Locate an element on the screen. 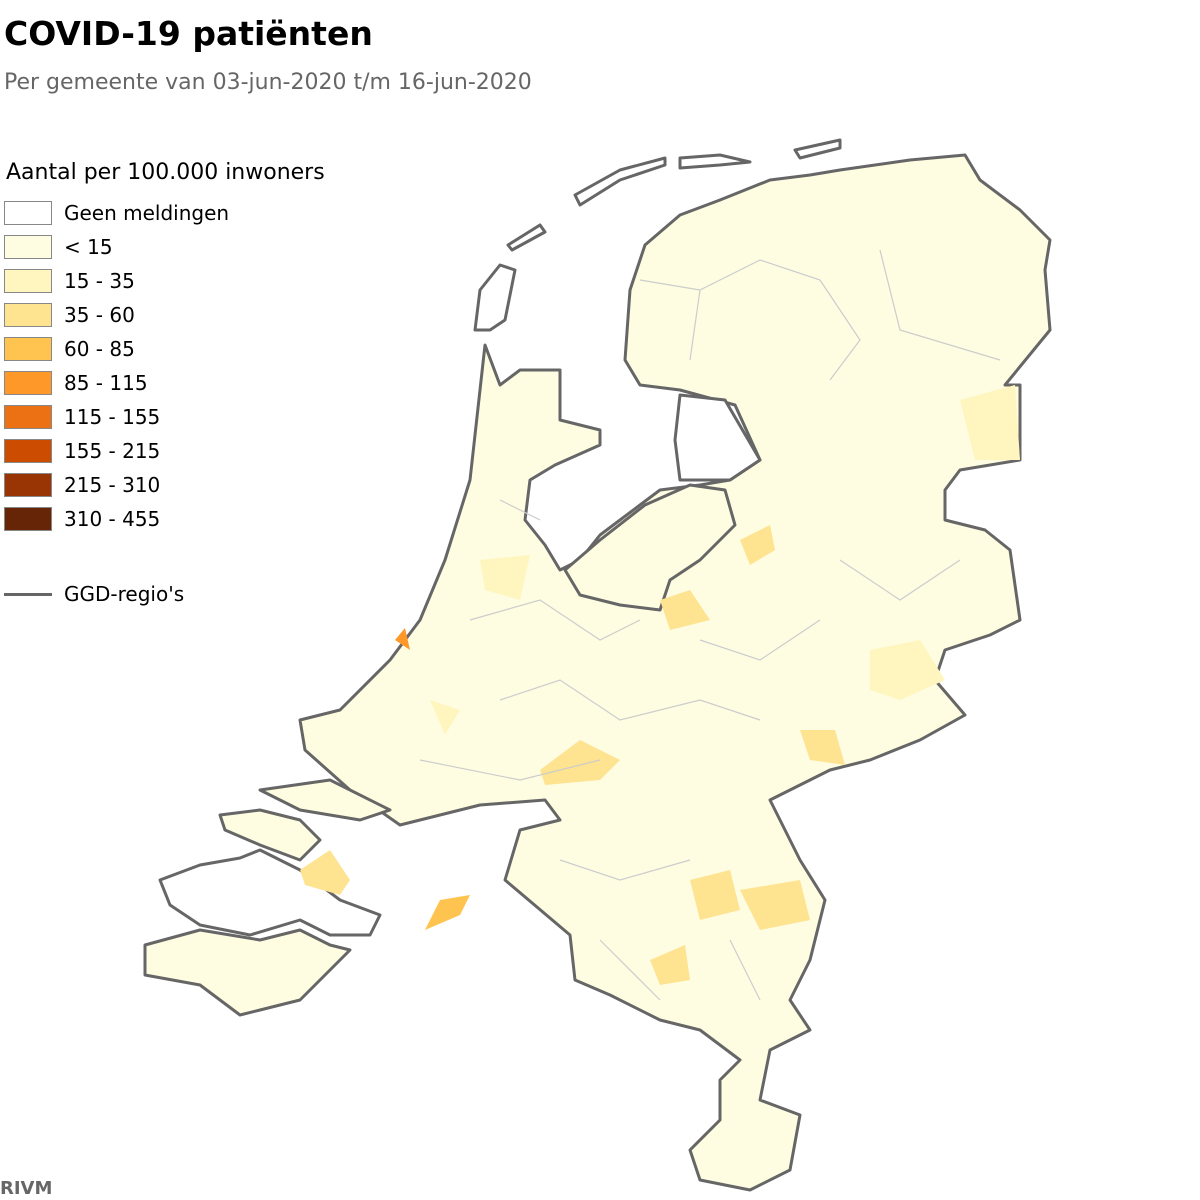 Image resolution: width=1200 pixels, height=1200 pixels. legend-item: 215 - 310 is located at coordinates (82, 485).